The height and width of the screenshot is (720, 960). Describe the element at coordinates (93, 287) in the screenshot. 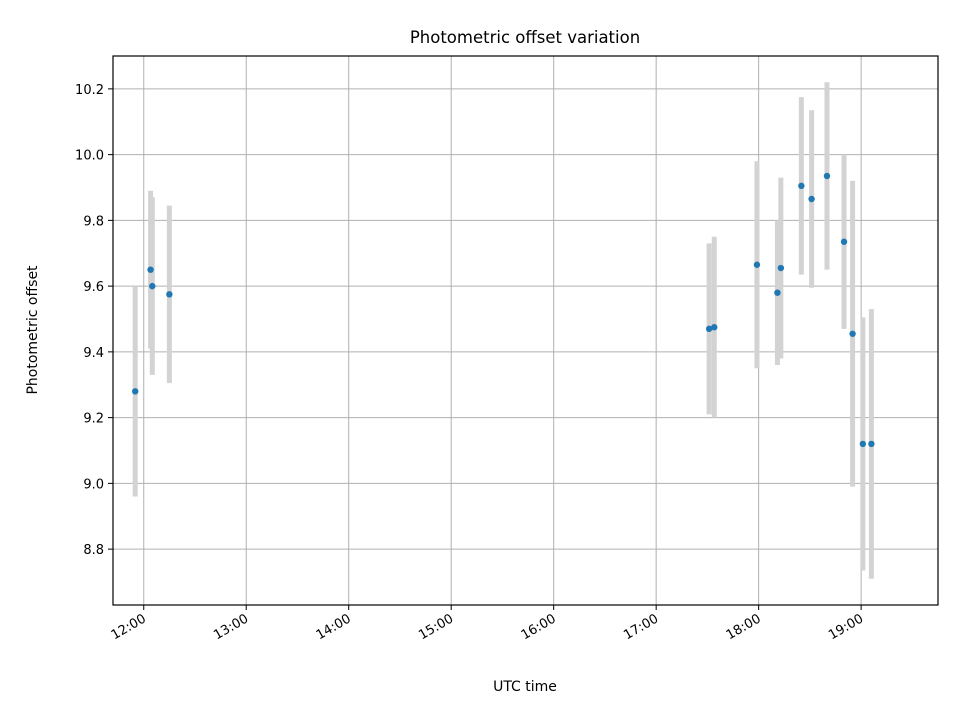

I see `y-tick-label: 9.6` at that location.